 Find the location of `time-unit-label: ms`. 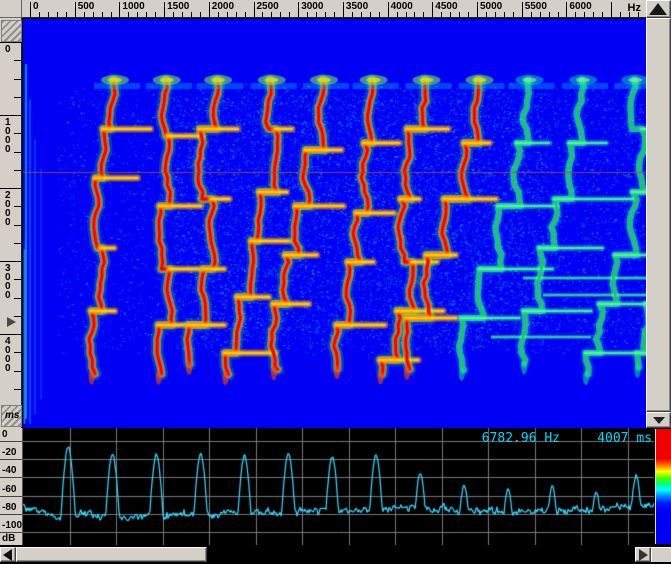

time-unit-label: ms is located at coordinates (12, 415).